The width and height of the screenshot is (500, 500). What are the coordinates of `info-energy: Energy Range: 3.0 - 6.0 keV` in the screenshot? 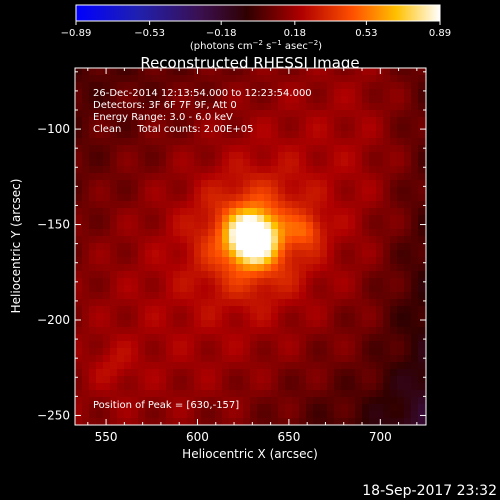 It's located at (163, 117).